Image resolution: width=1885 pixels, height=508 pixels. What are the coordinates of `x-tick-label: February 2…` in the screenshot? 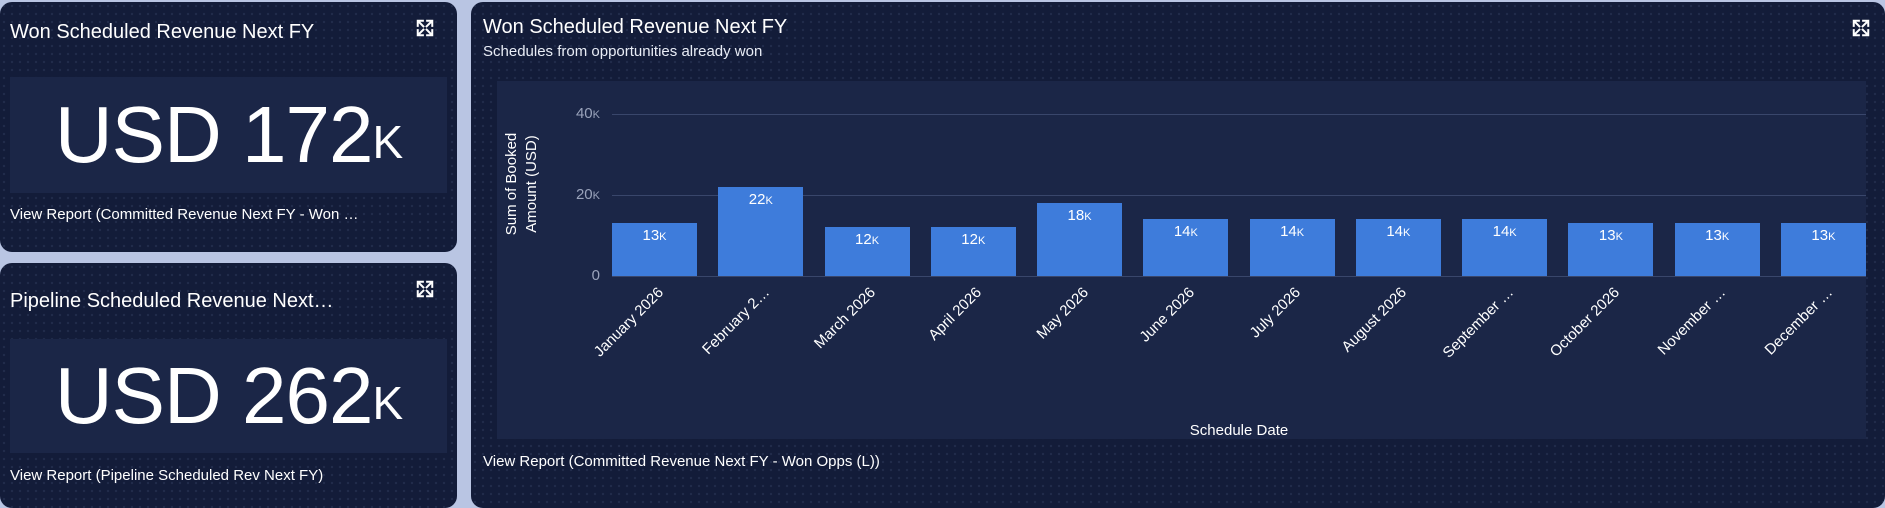 It's located at (735, 321).